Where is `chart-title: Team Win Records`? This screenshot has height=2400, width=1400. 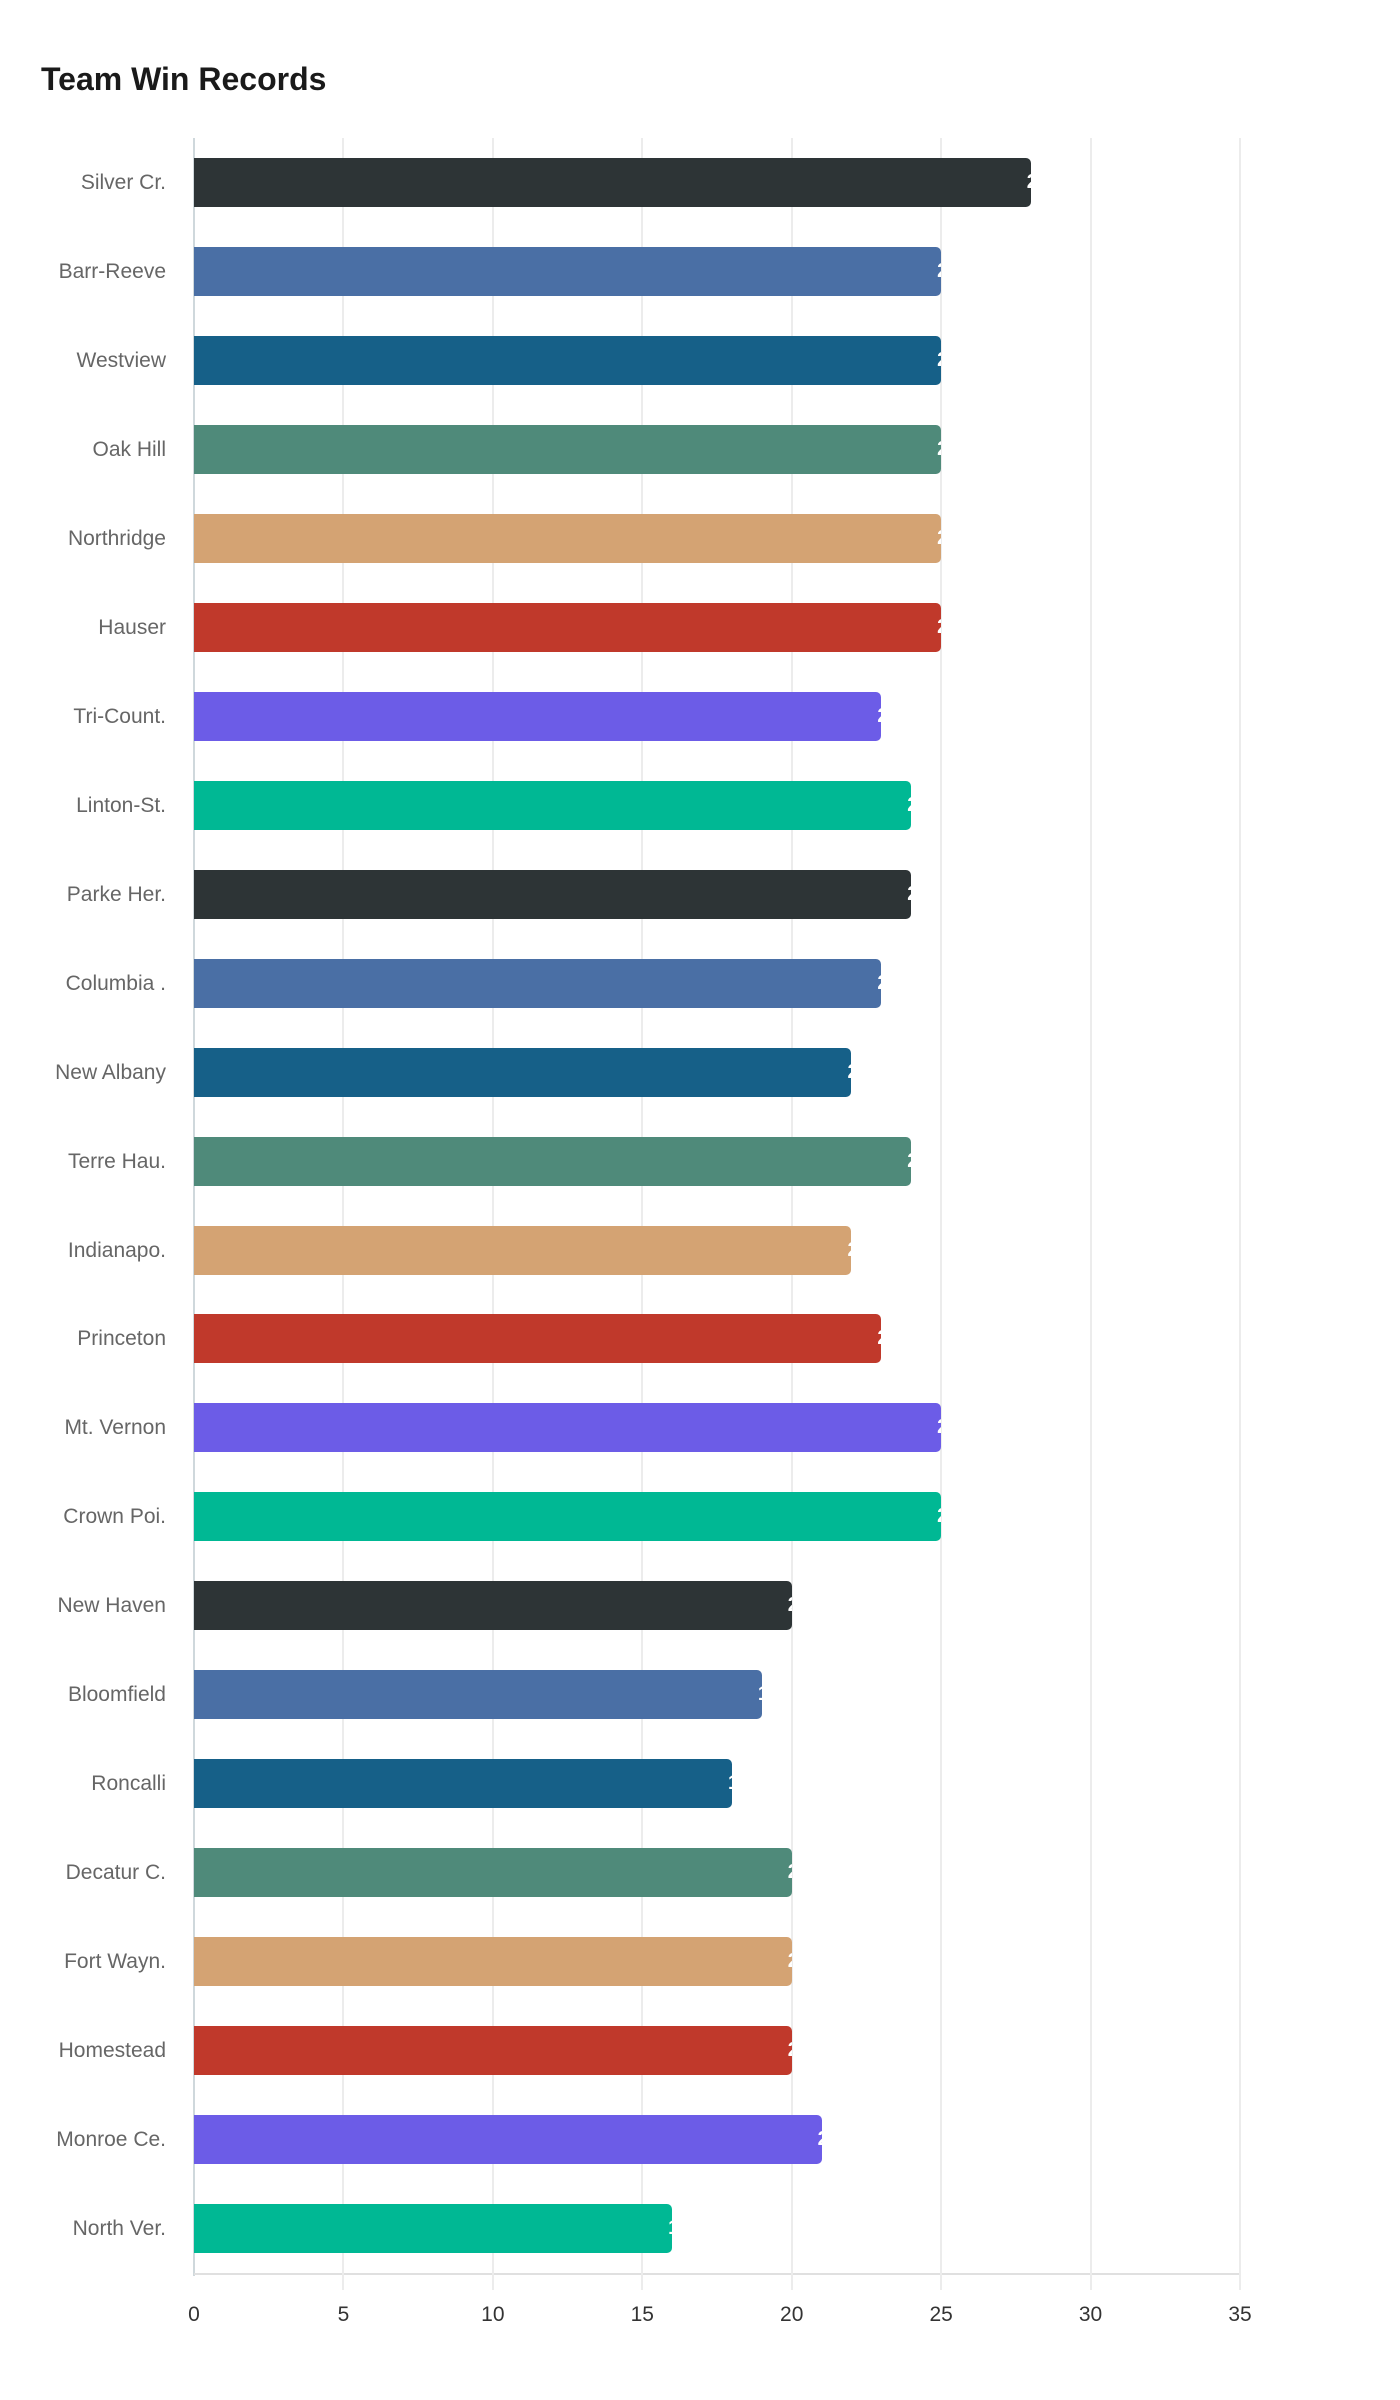 chart-title: Team Win Records is located at coordinates (184, 79).